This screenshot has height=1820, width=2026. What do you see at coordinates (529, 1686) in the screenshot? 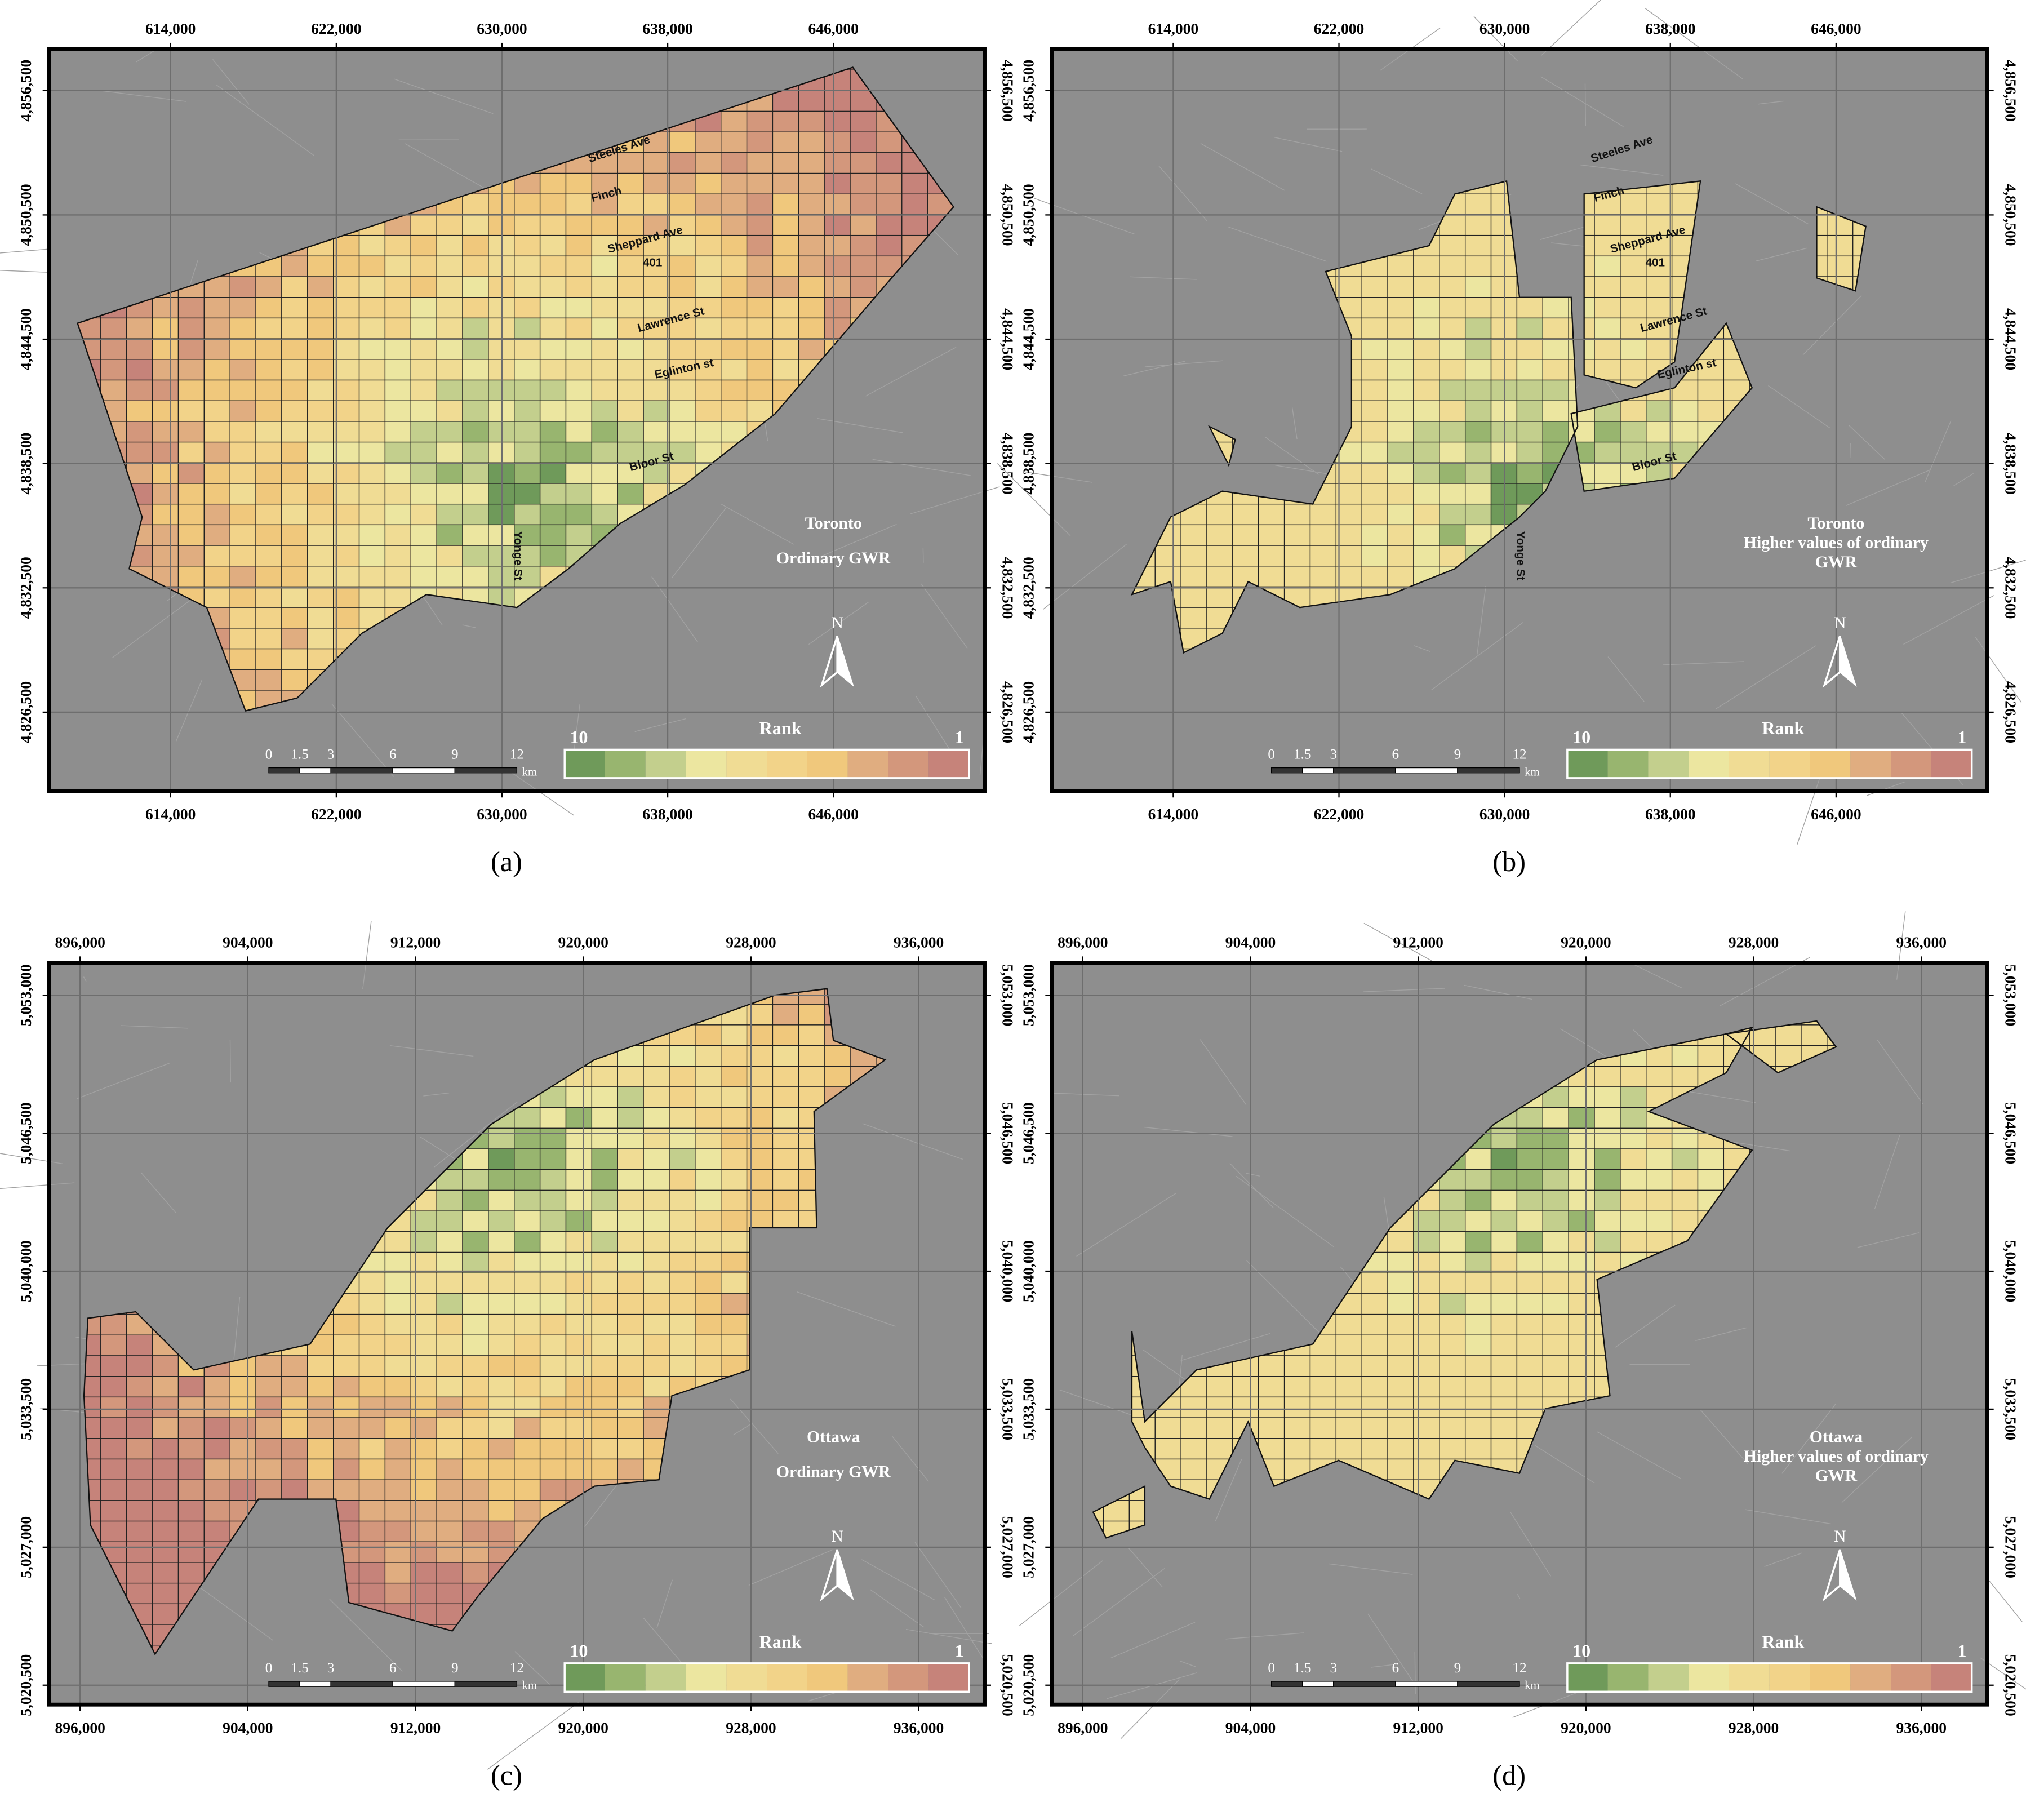
I see `scale-unit: km` at bounding box center [529, 1686].